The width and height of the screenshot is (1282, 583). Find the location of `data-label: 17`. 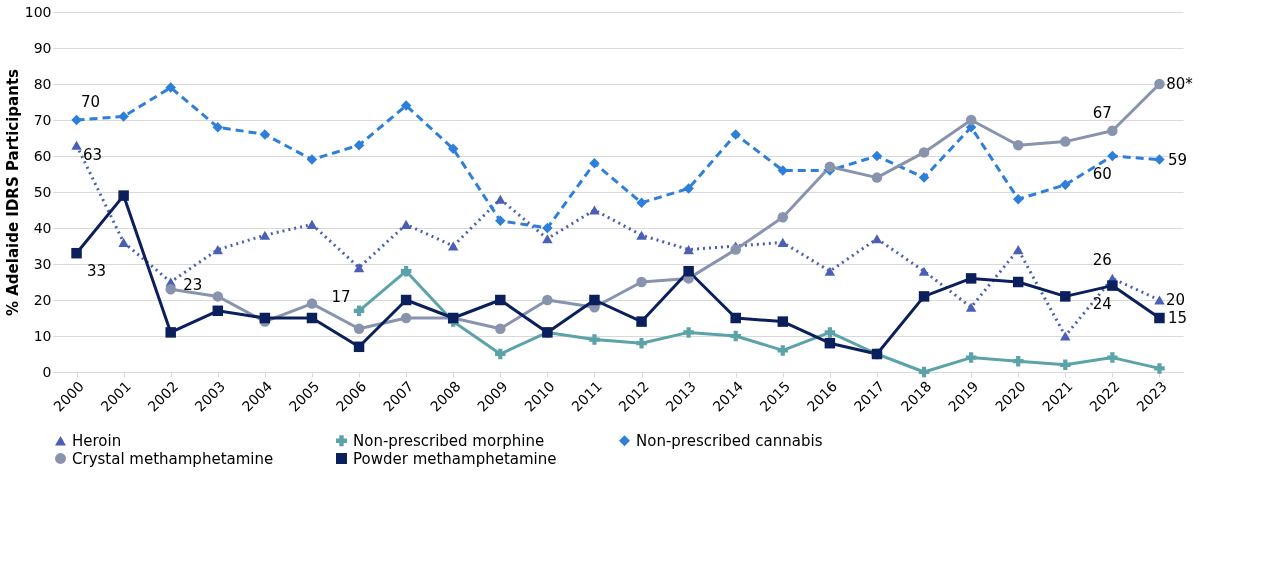

data-label: 17 is located at coordinates (341, 296).